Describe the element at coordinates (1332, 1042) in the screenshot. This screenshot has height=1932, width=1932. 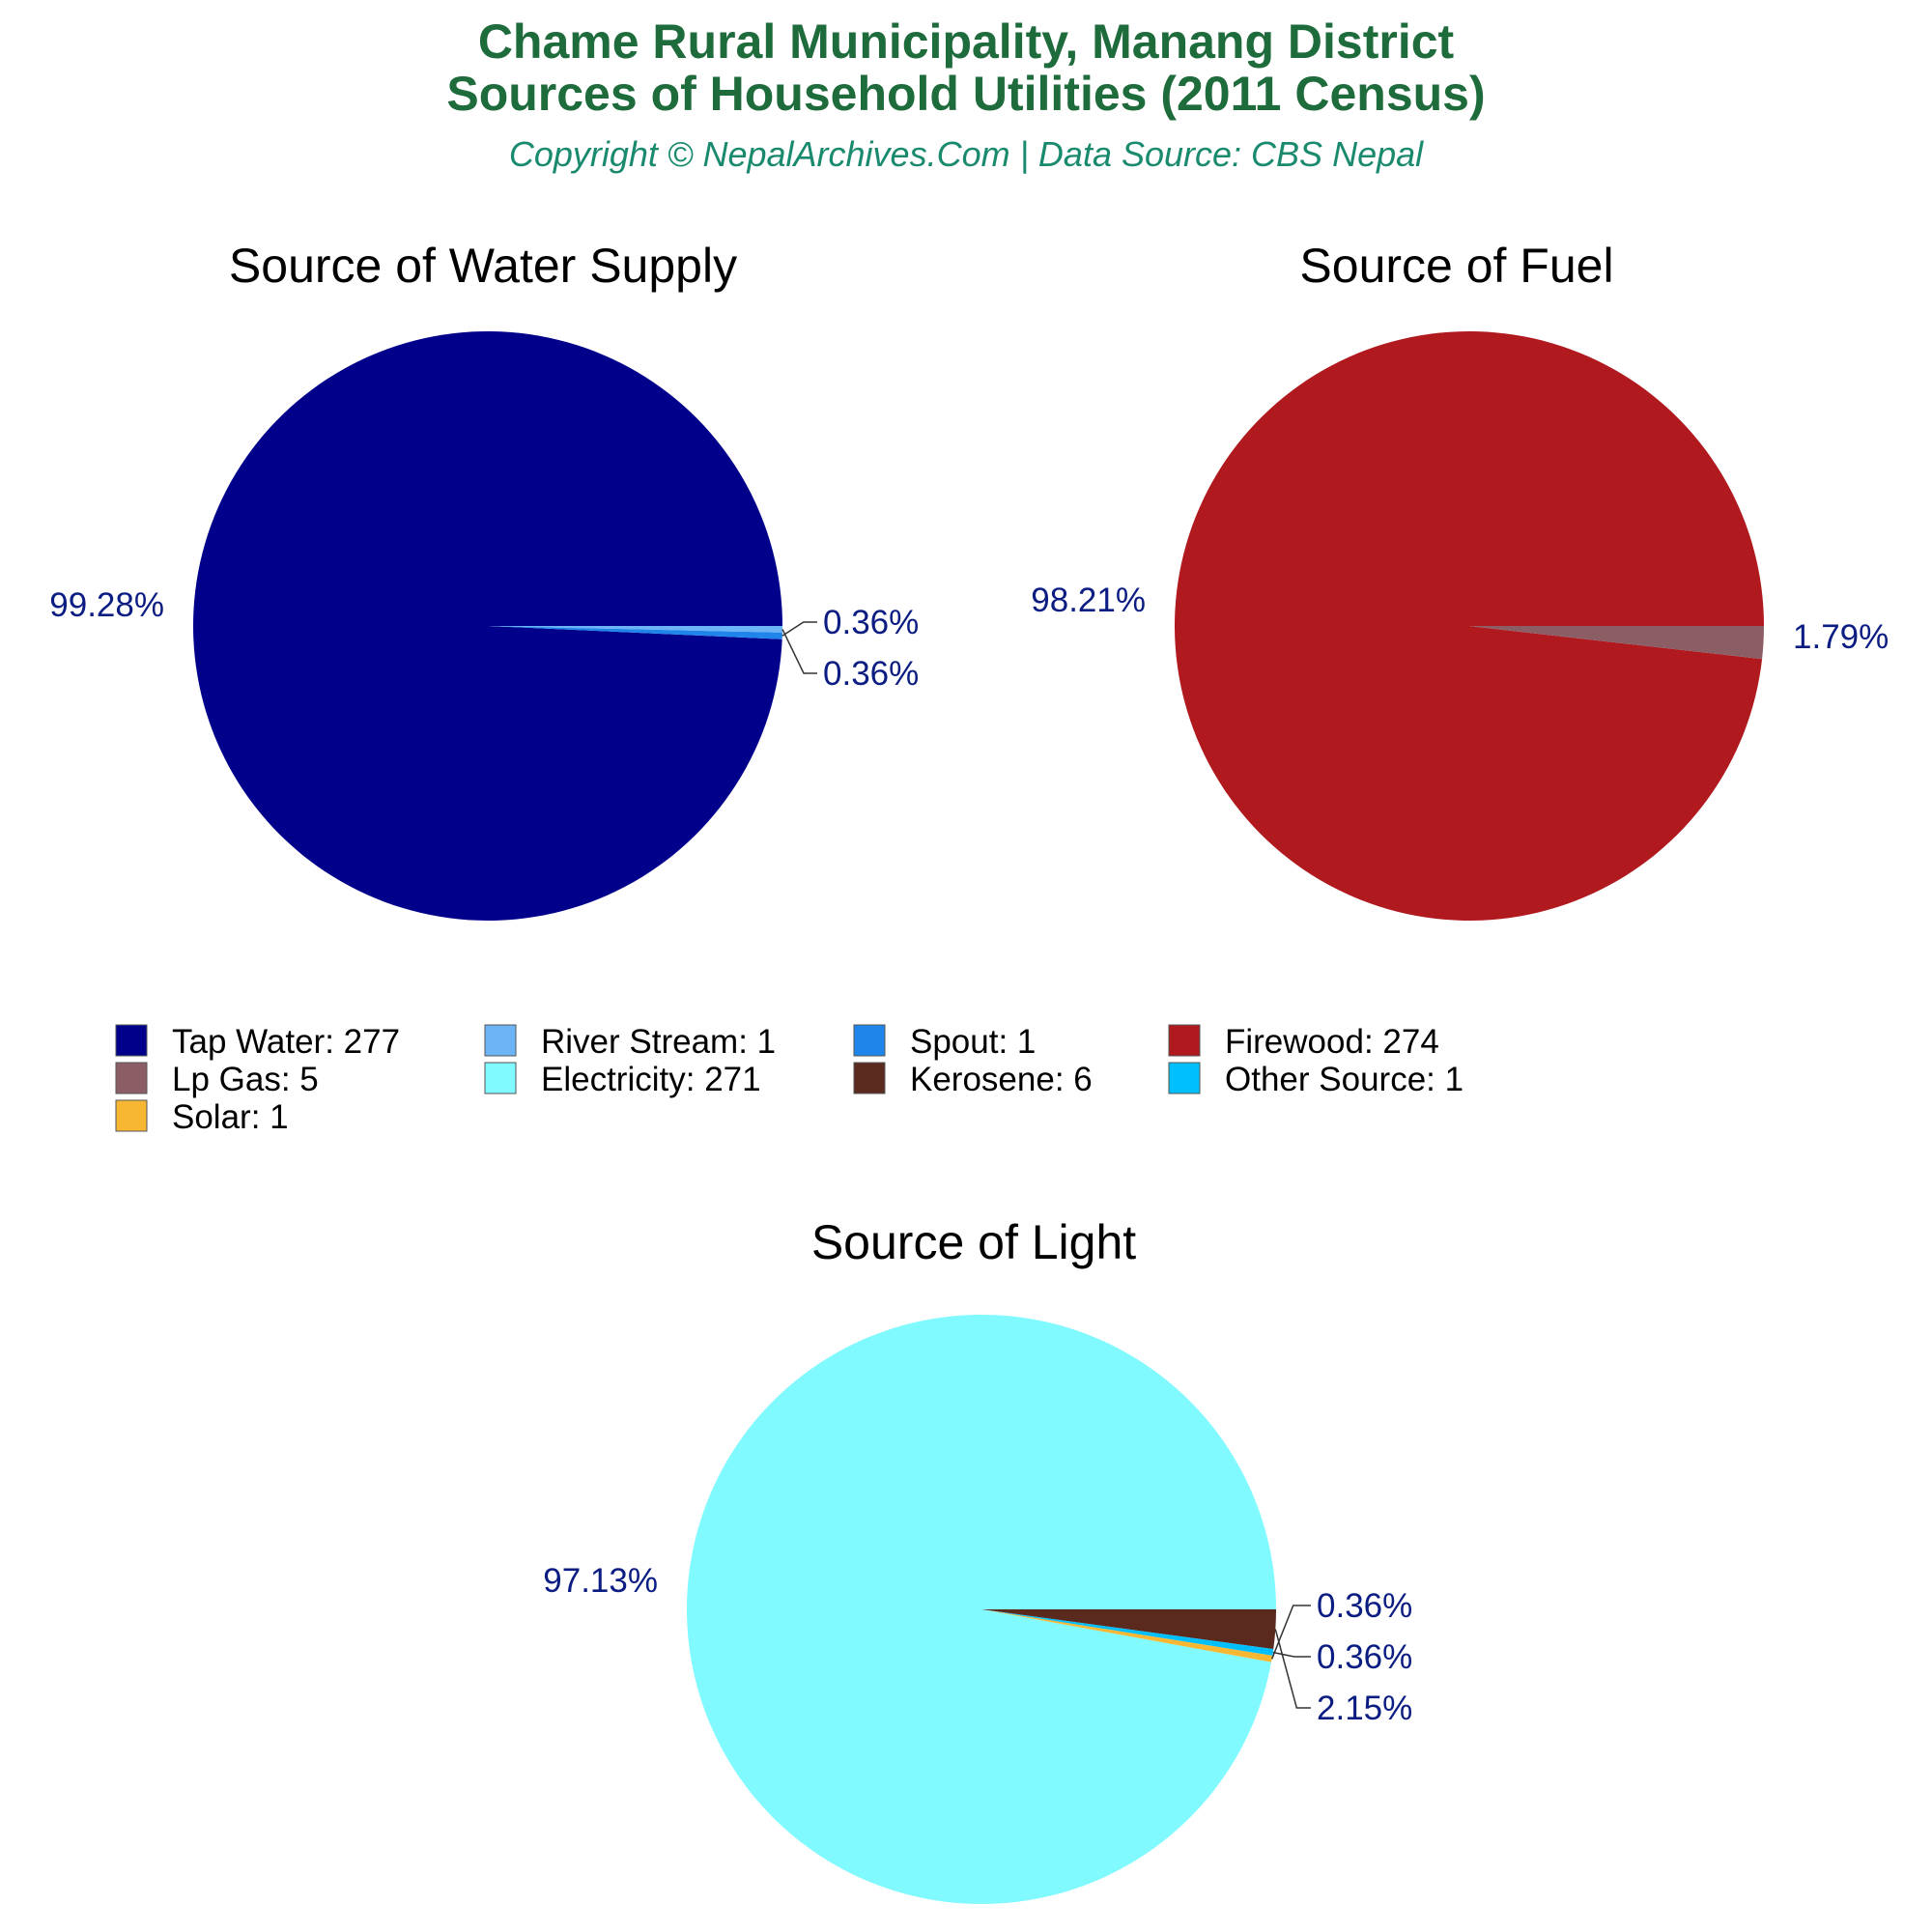
I see `legend-label: Firewood: 274` at that location.